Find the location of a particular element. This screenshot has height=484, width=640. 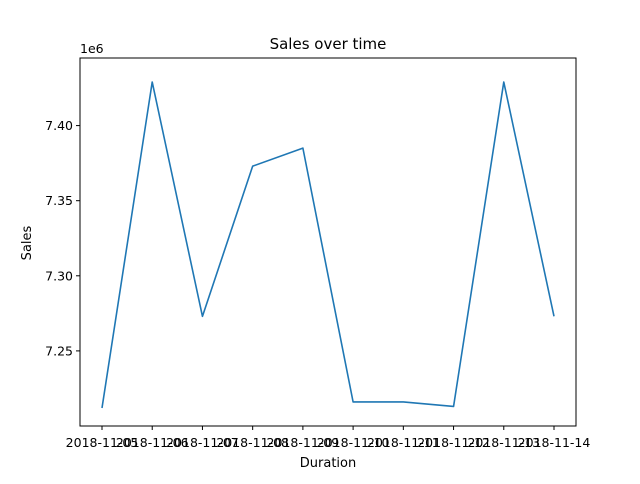

y-tick-label: 7.40 is located at coordinates (59, 125).